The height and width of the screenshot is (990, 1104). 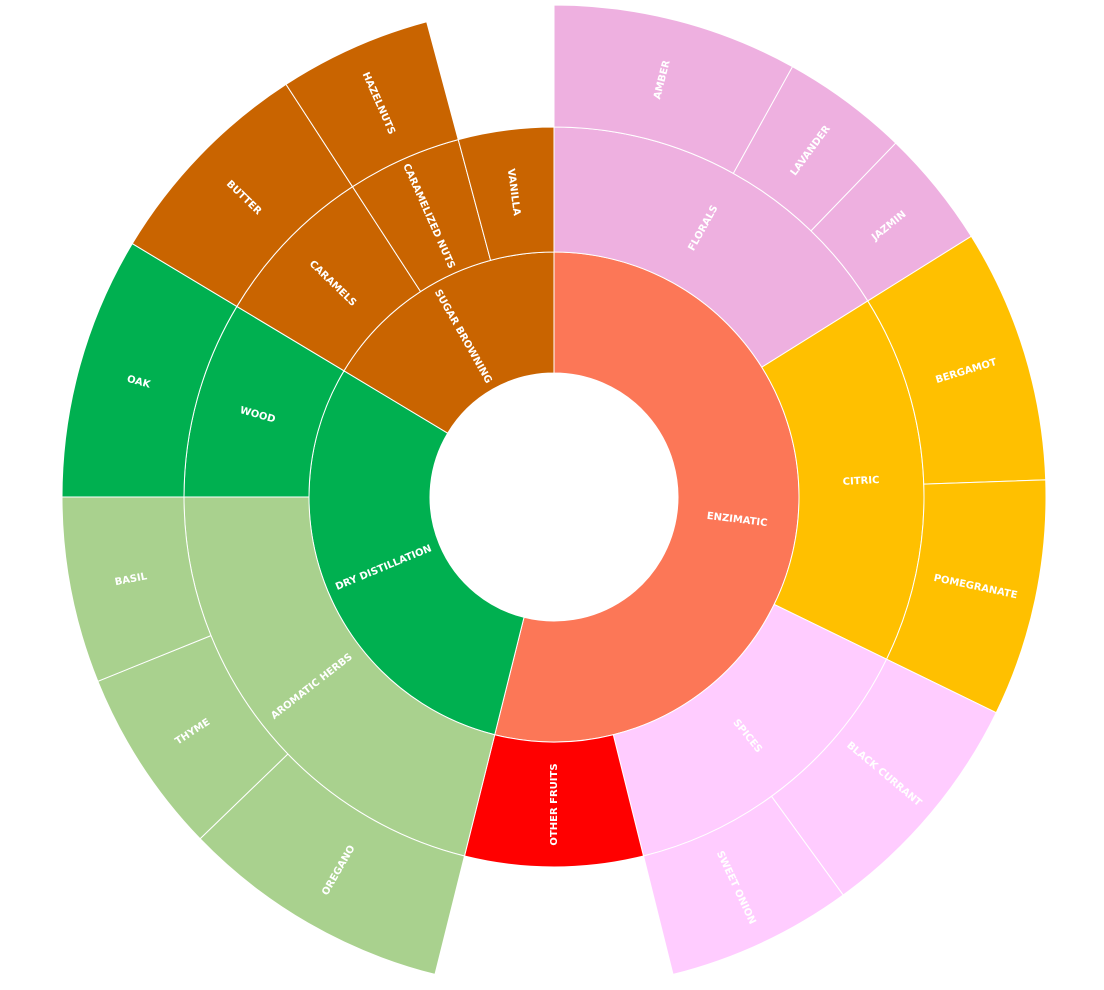 What do you see at coordinates (861, 481) in the screenshot?
I see `segment-label: CITRIC` at bounding box center [861, 481].